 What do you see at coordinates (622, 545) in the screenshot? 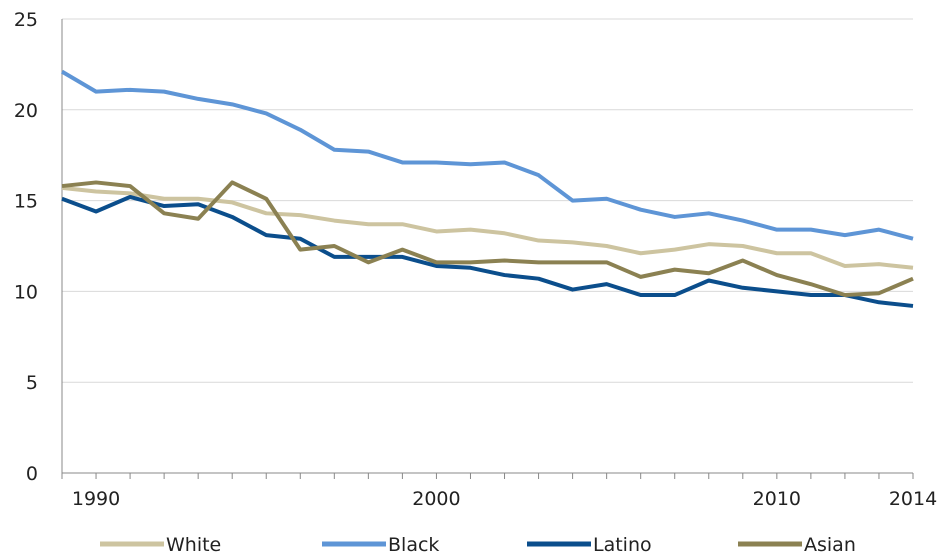
I see `legend-label: Latino` at bounding box center [622, 545].